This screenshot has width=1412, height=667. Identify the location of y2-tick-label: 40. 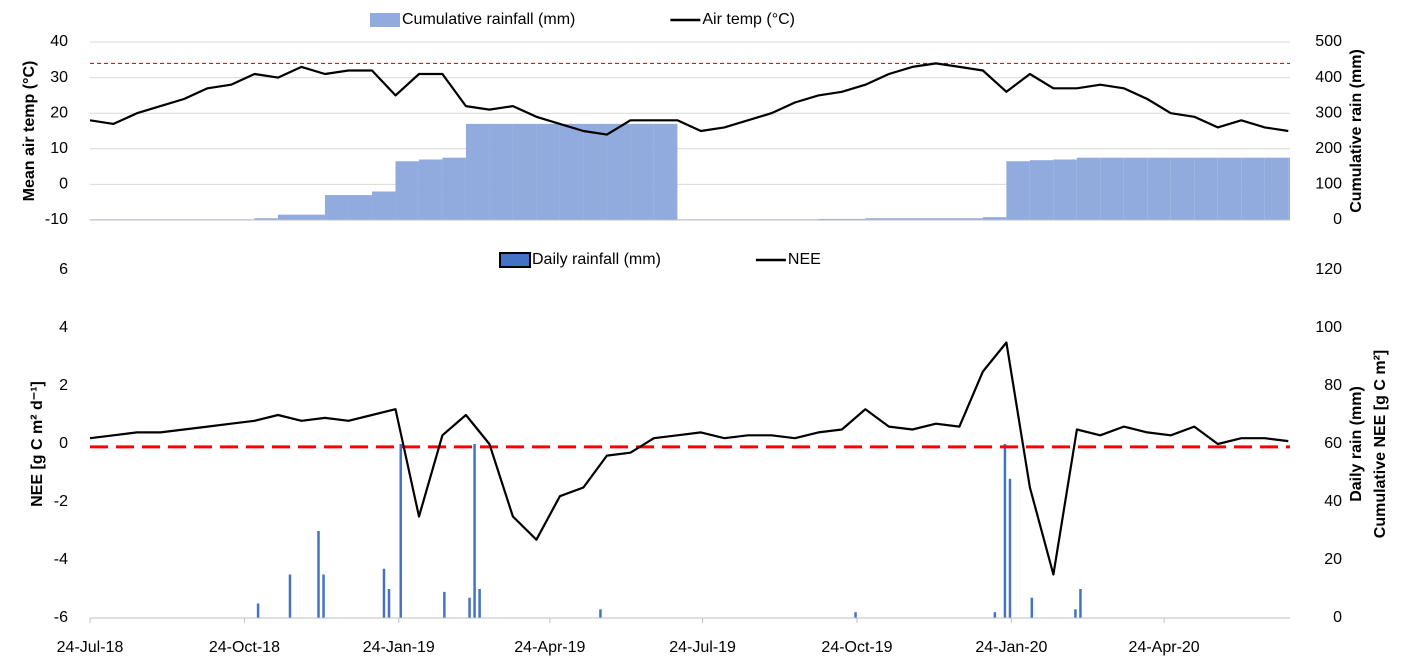
(1333, 501).